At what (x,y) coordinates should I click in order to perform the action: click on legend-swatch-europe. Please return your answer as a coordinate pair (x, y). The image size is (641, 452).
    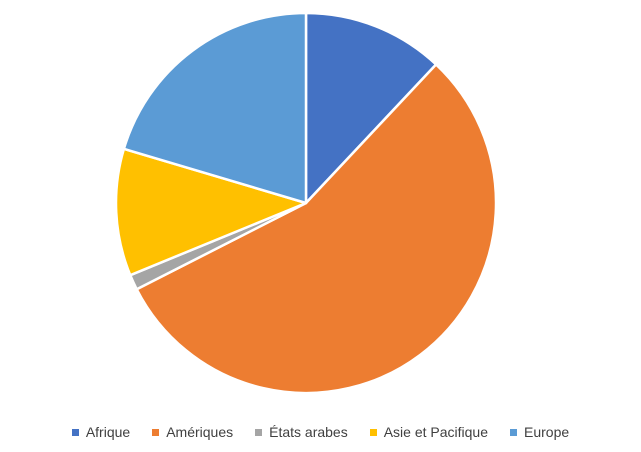
    Looking at the image, I should click on (514, 432).